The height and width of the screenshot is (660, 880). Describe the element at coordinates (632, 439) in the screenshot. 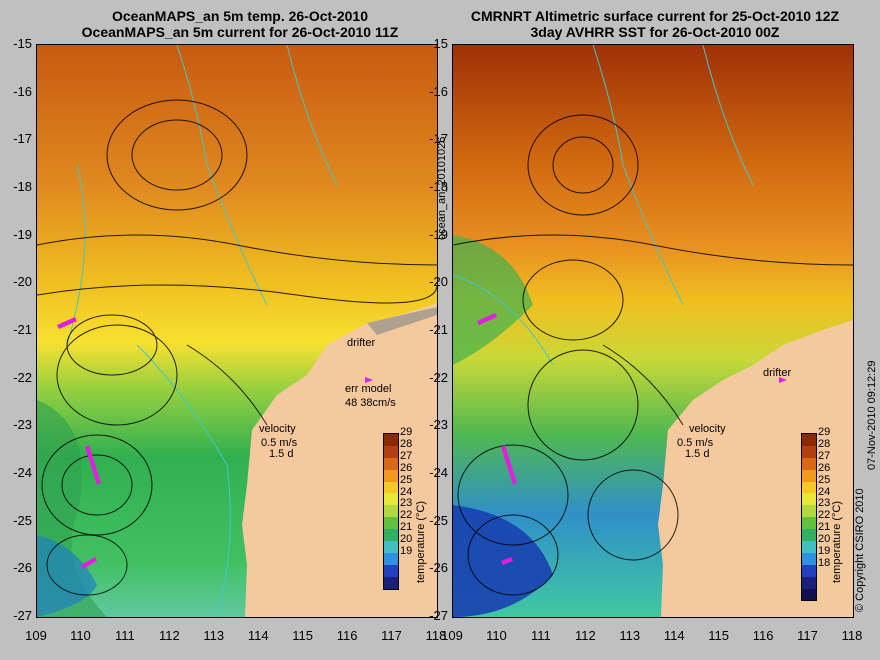

I see `right-drifter-tracks` at that location.